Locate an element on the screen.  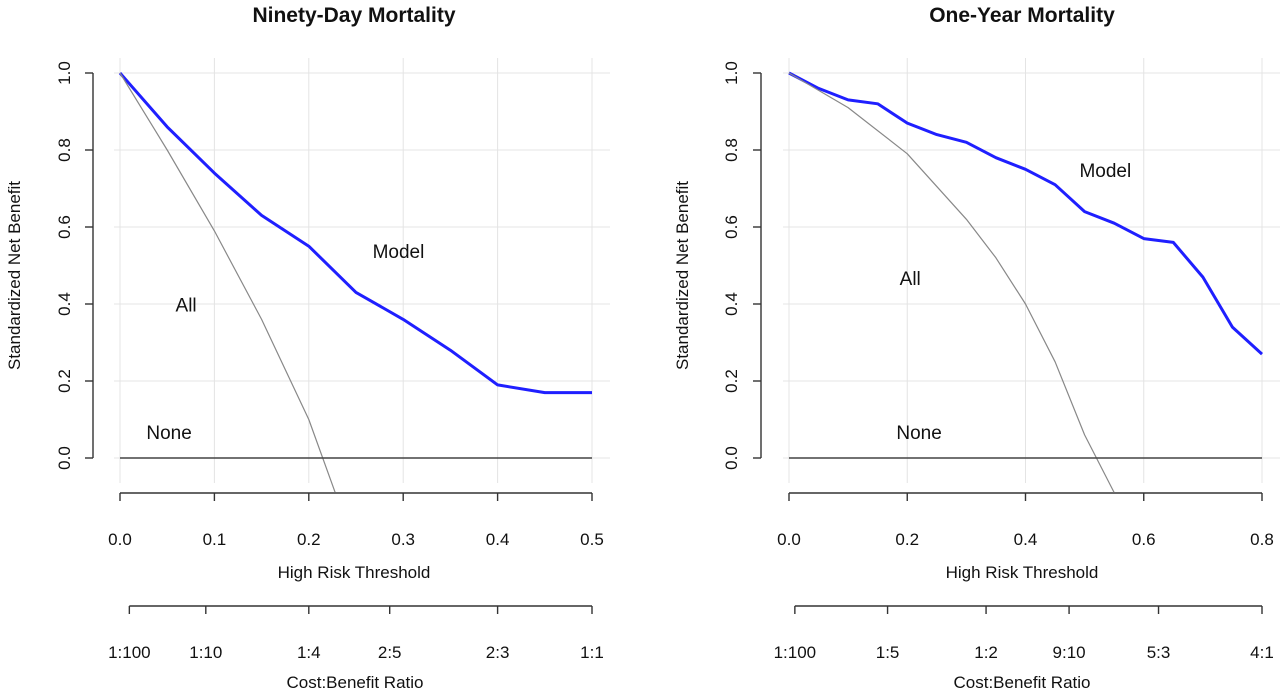
cost-benefit-tick-label: 2:5 is located at coordinates (390, 652).